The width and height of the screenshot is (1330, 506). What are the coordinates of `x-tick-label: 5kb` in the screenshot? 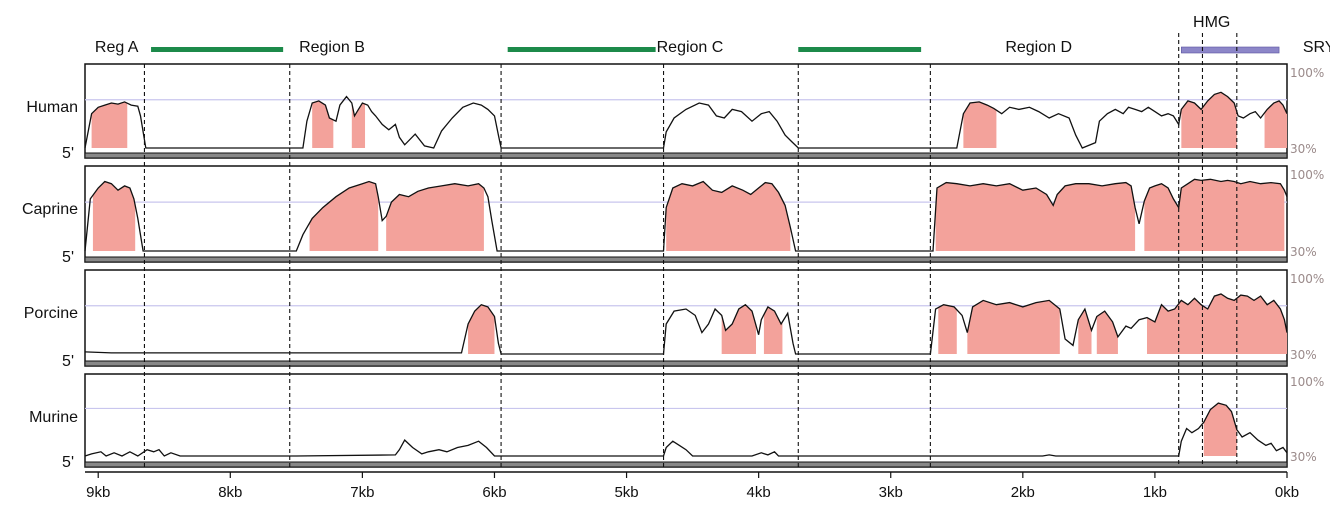 It's located at (626, 492).